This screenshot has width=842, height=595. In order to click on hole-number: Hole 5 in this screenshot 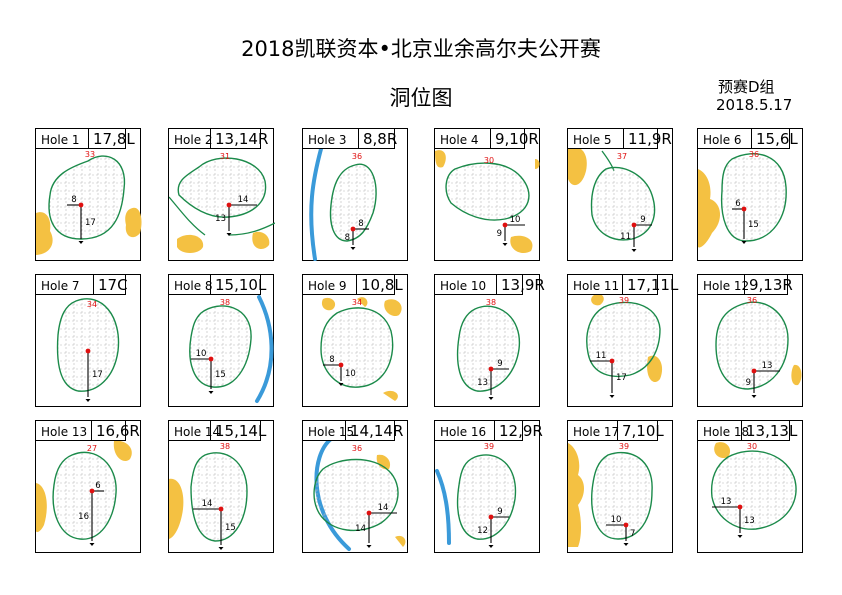, I will do `click(592, 140)`.